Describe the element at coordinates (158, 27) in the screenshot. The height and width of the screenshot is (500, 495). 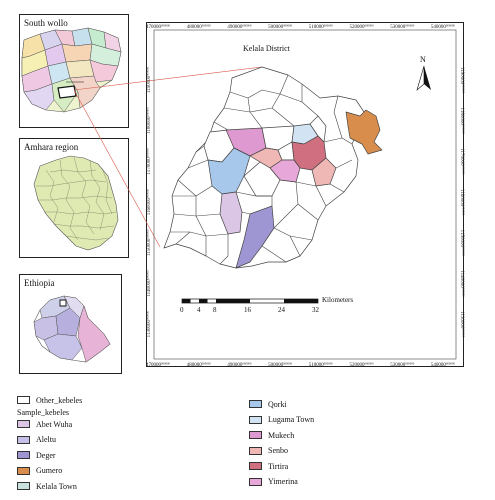
I see `top-tick-label: 470000000000` at that location.